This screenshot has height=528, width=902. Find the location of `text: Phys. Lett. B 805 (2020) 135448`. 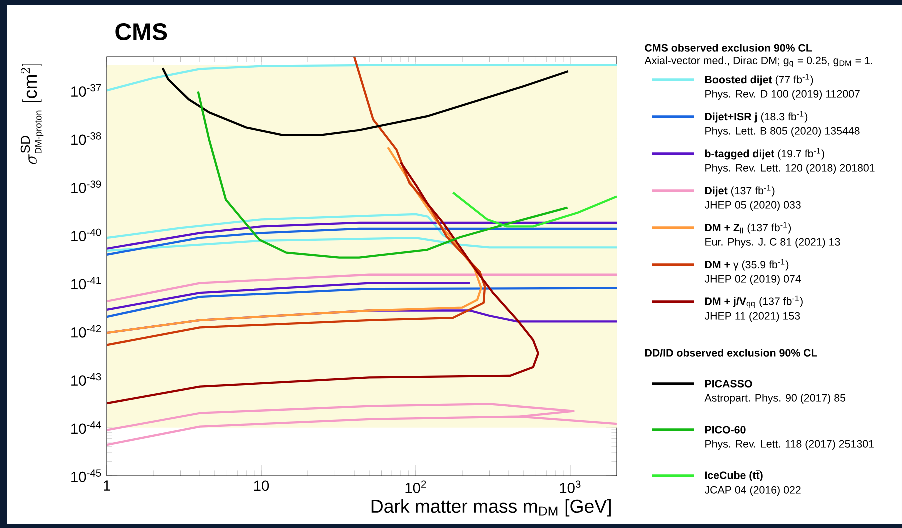

text: Phys. Lett. B 805 (2020) 135448 is located at coordinates (783, 132).